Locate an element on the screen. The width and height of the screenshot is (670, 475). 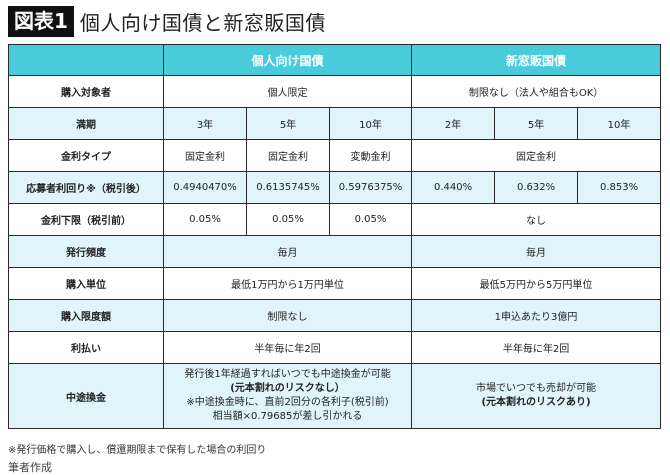
cell-a-5y: 0.05% is located at coordinates (288, 219).